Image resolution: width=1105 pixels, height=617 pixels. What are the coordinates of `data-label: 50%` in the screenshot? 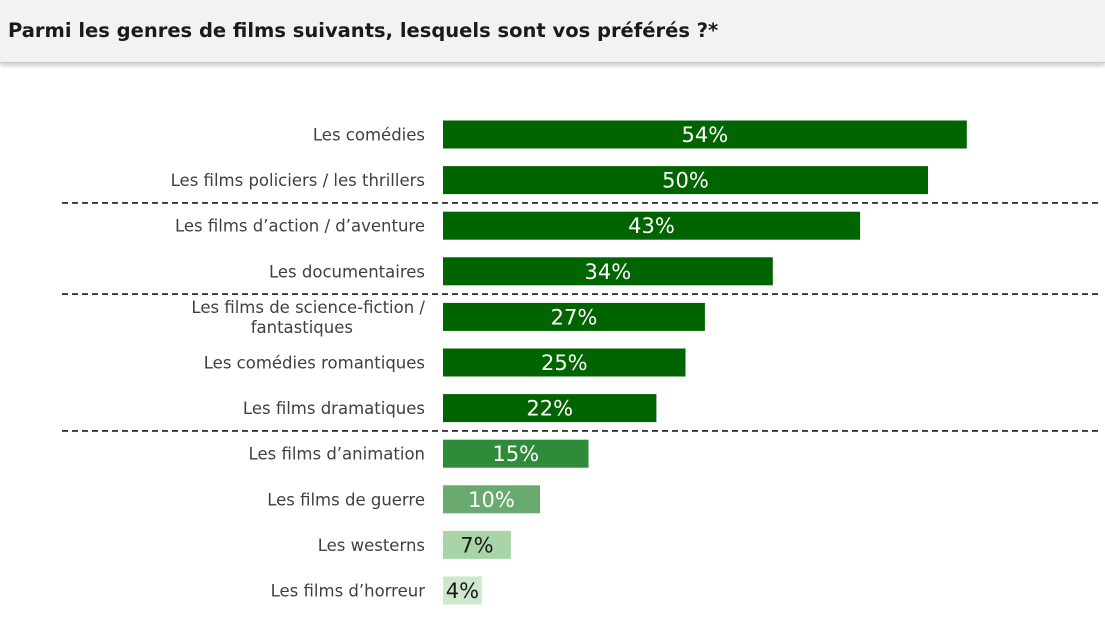 It's located at (685, 181).